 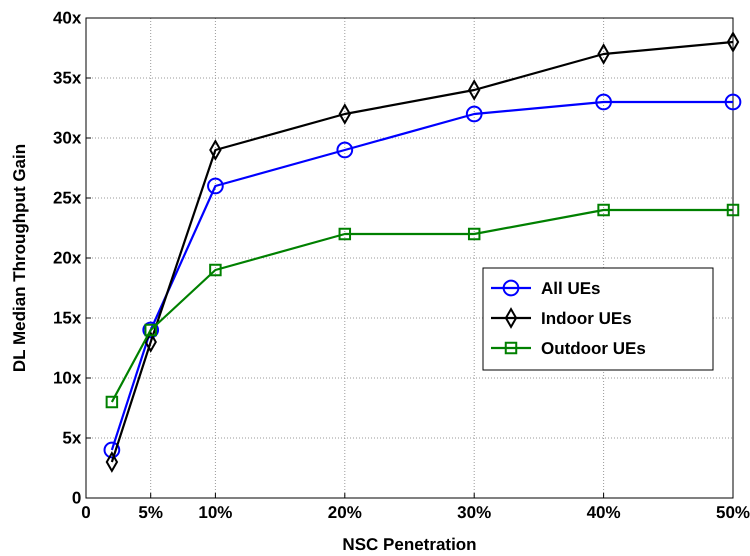 I want to click on legend-label: Outdoor UEs, so click(x=593, y=348).